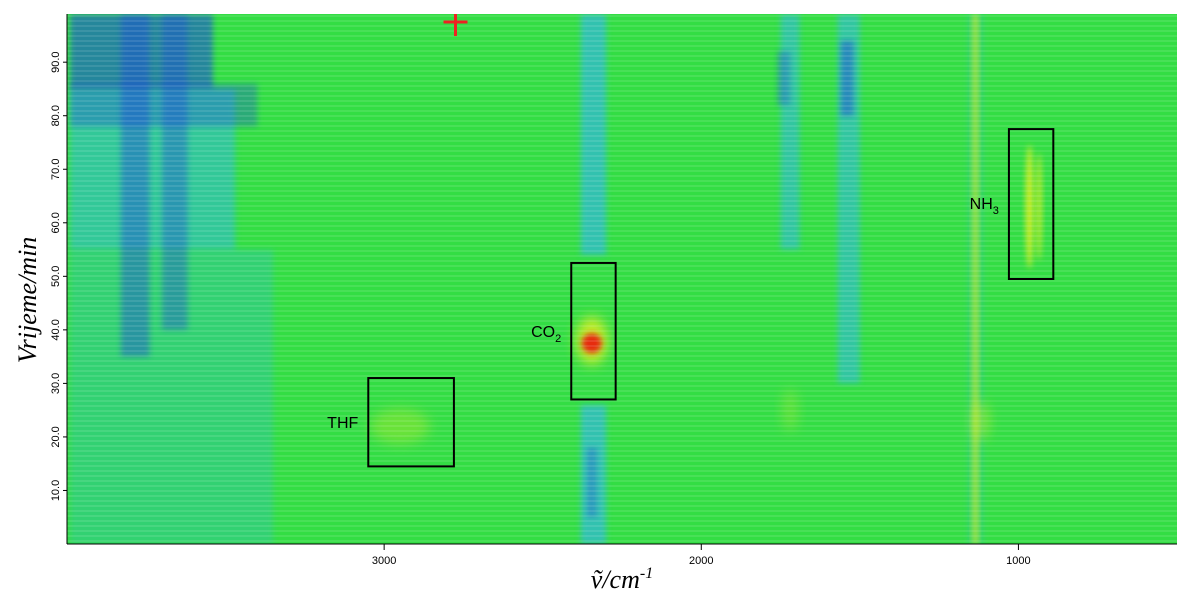 The width and height of the screenshot is (1179, 600). Describe the element at coordinates (56, 61) in the screenshot. I see `y-tick-label: 90.0` at that location.